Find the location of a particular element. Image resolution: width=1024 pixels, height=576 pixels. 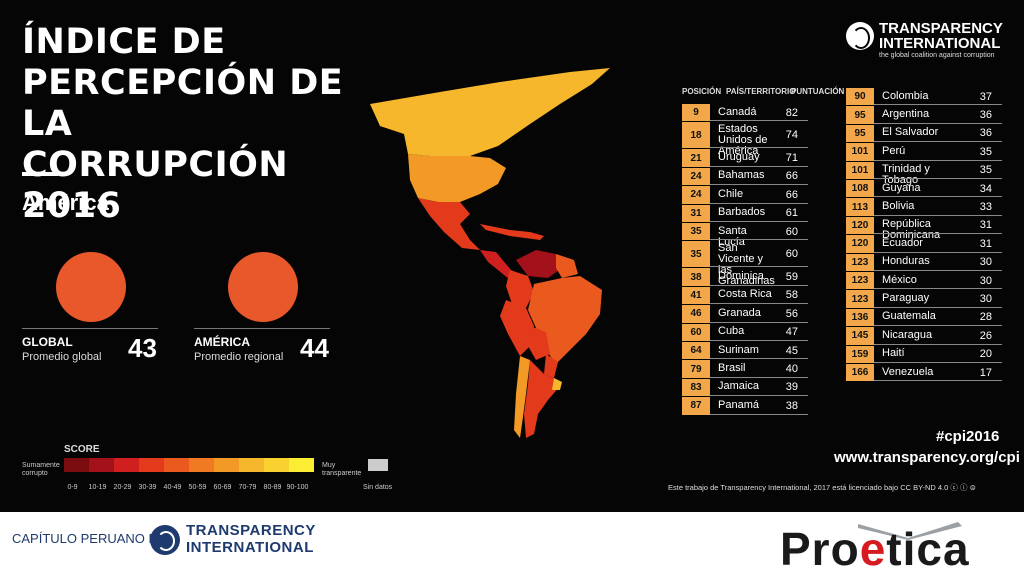

legend-tick: 20-29 is located at coordinates (122, 487).